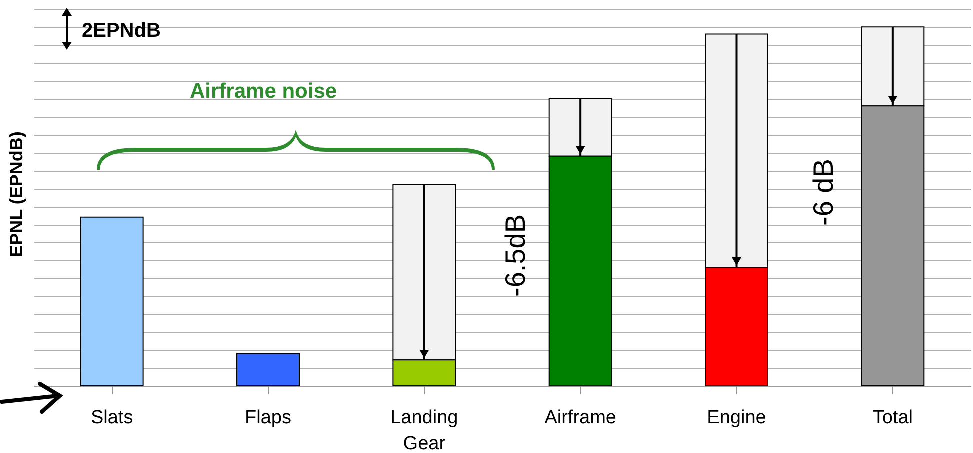 The image size is (973, 453). Describe the element at coordinates (424, 430) in the screenshot. I see `x-tick-label: Landing Gear` at that location.